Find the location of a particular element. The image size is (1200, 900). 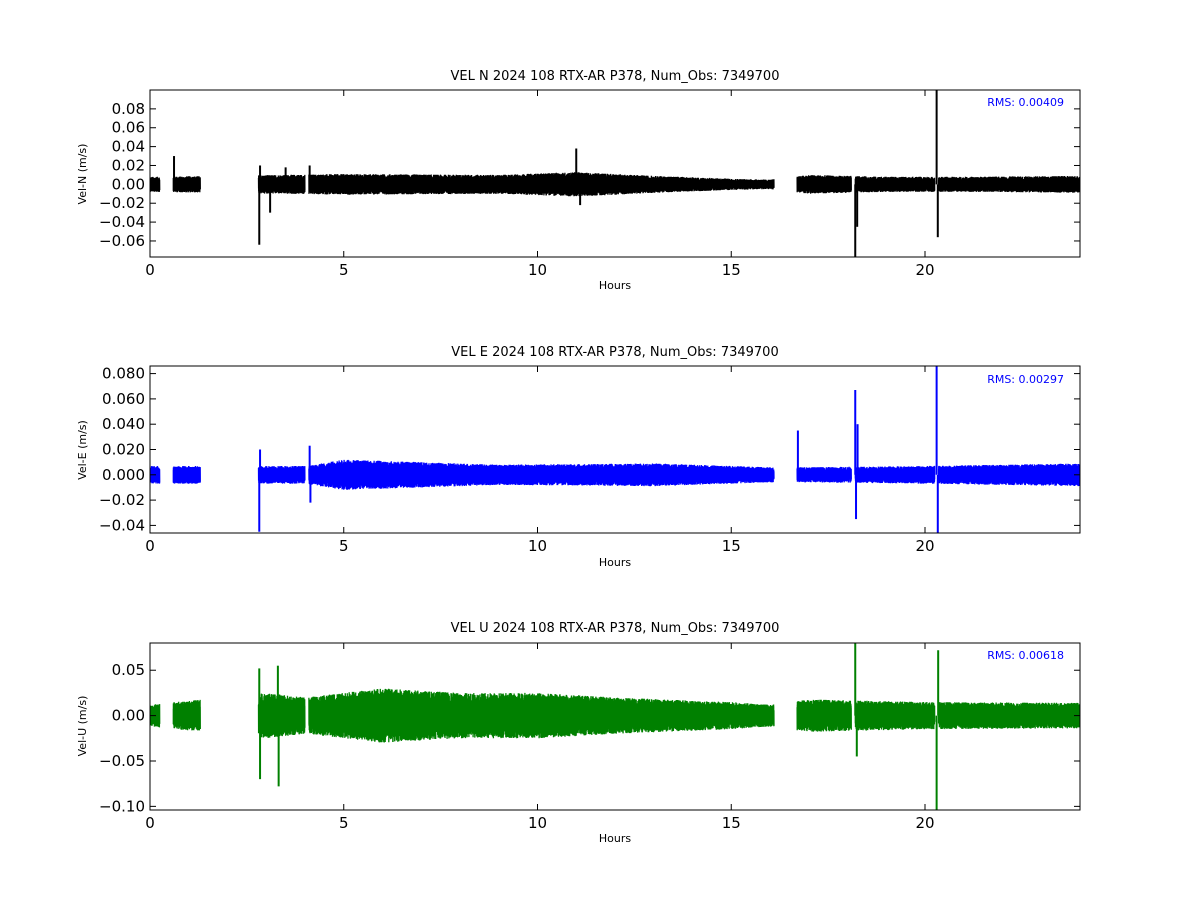

panel-vel-u-frame is located at coordinates (615, 726).